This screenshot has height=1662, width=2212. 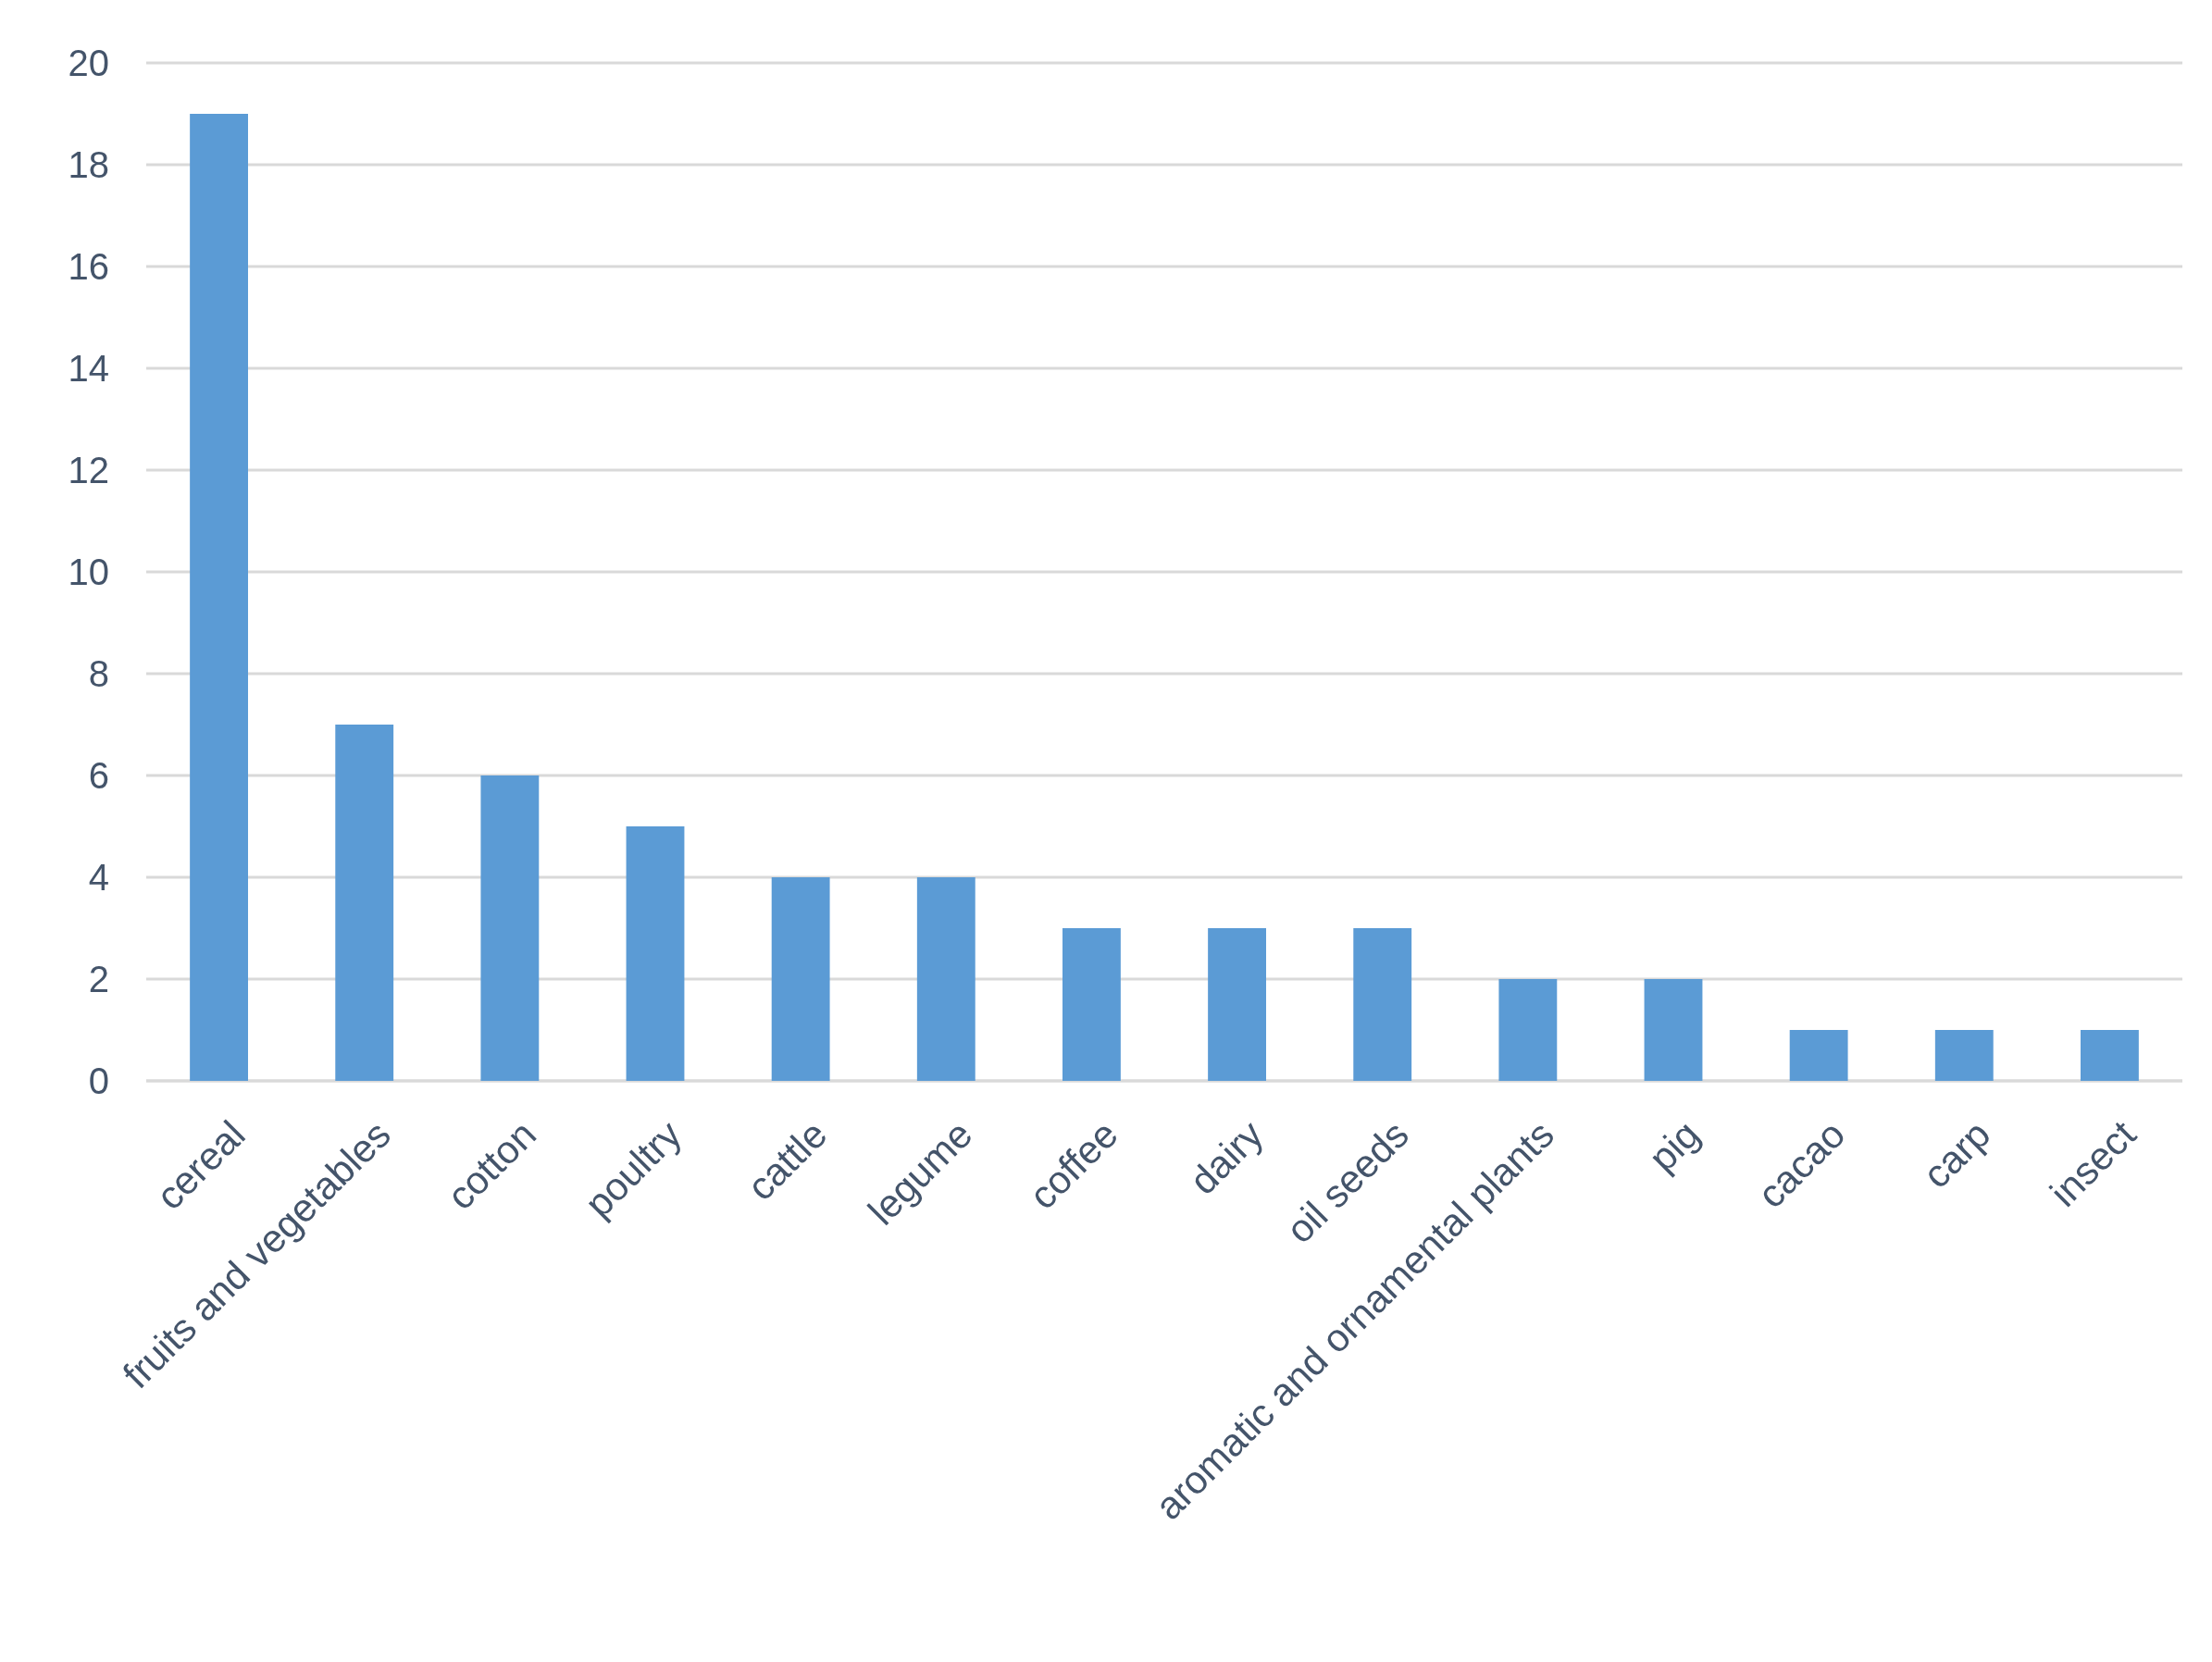 I want to click on y-tick-label: 4, so click(x=98, y=878).